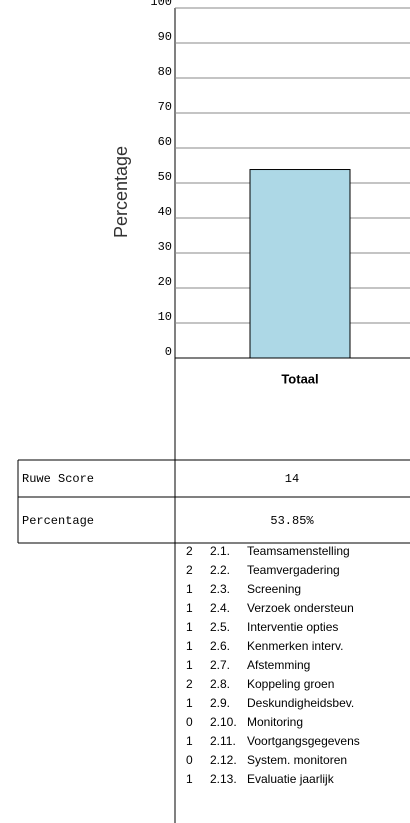 This screenshot has height=823, width=410. I want to click on y-tick-label: 100, so click(161, 4).